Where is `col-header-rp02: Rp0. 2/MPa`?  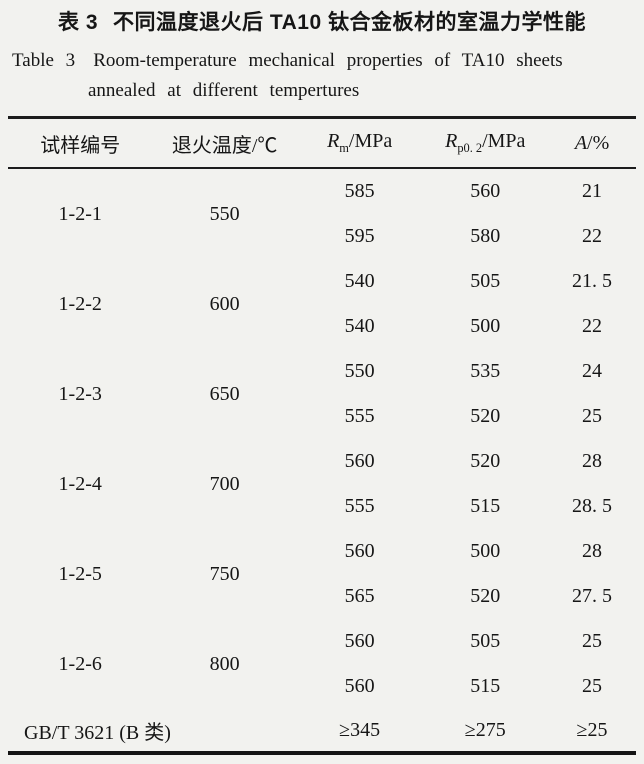
col-header-rp02: Rp0. 2/MPa is located at coordinates (485, 143).